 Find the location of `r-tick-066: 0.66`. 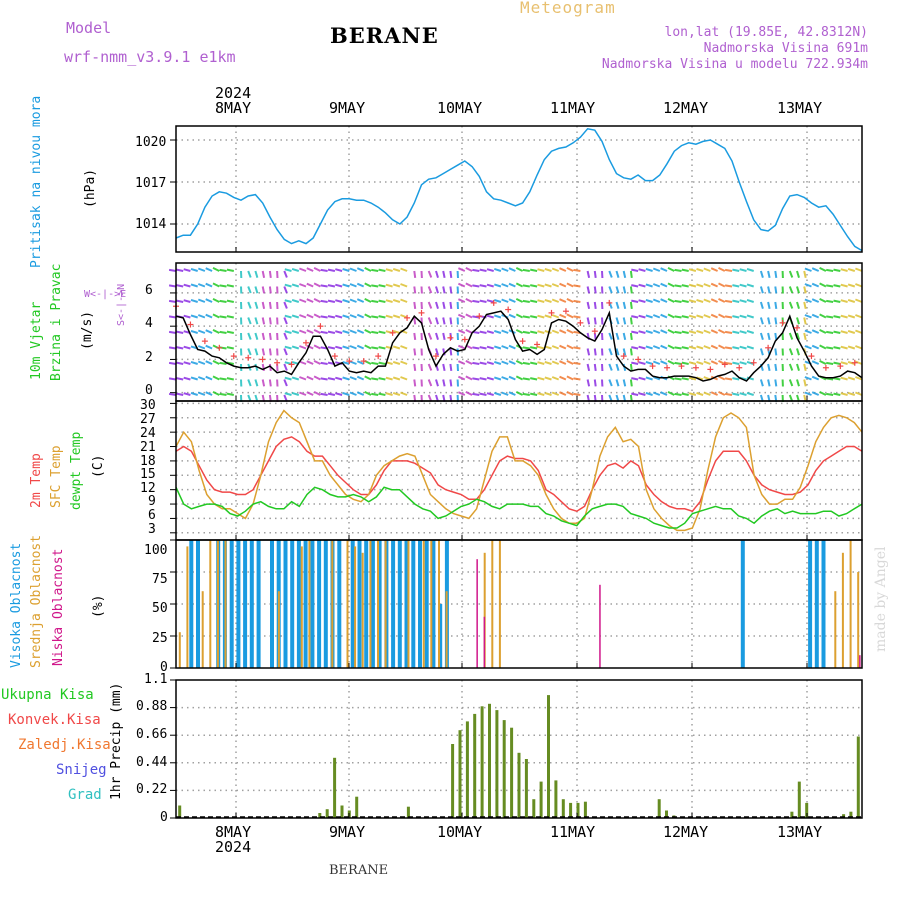

r-tick-066: 0.66 is located at coordinates (152, 734).